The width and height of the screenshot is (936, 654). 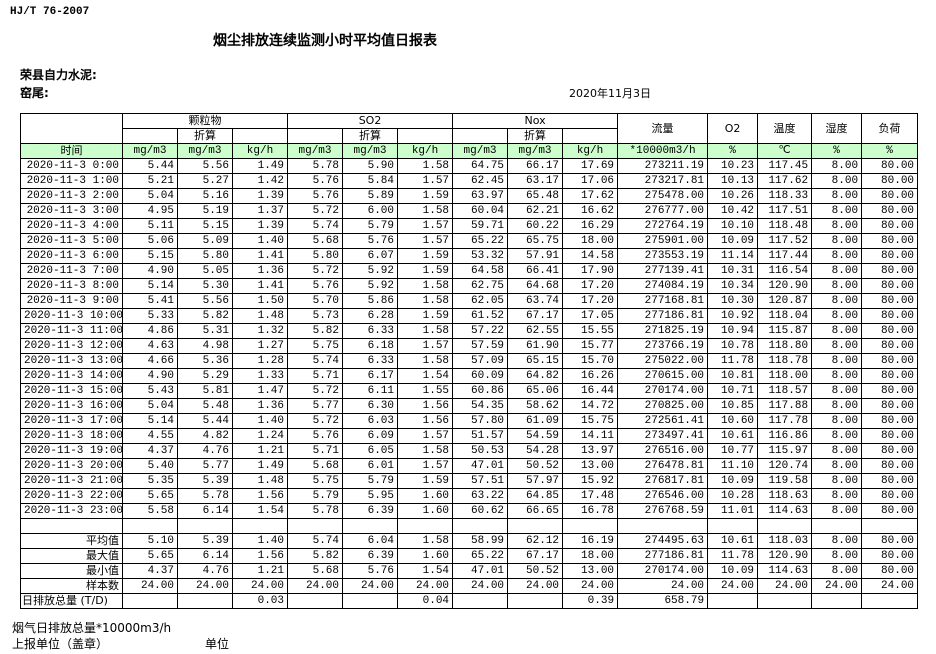 I want to click on table-cell: 57.59, so click(x=480, y=346).